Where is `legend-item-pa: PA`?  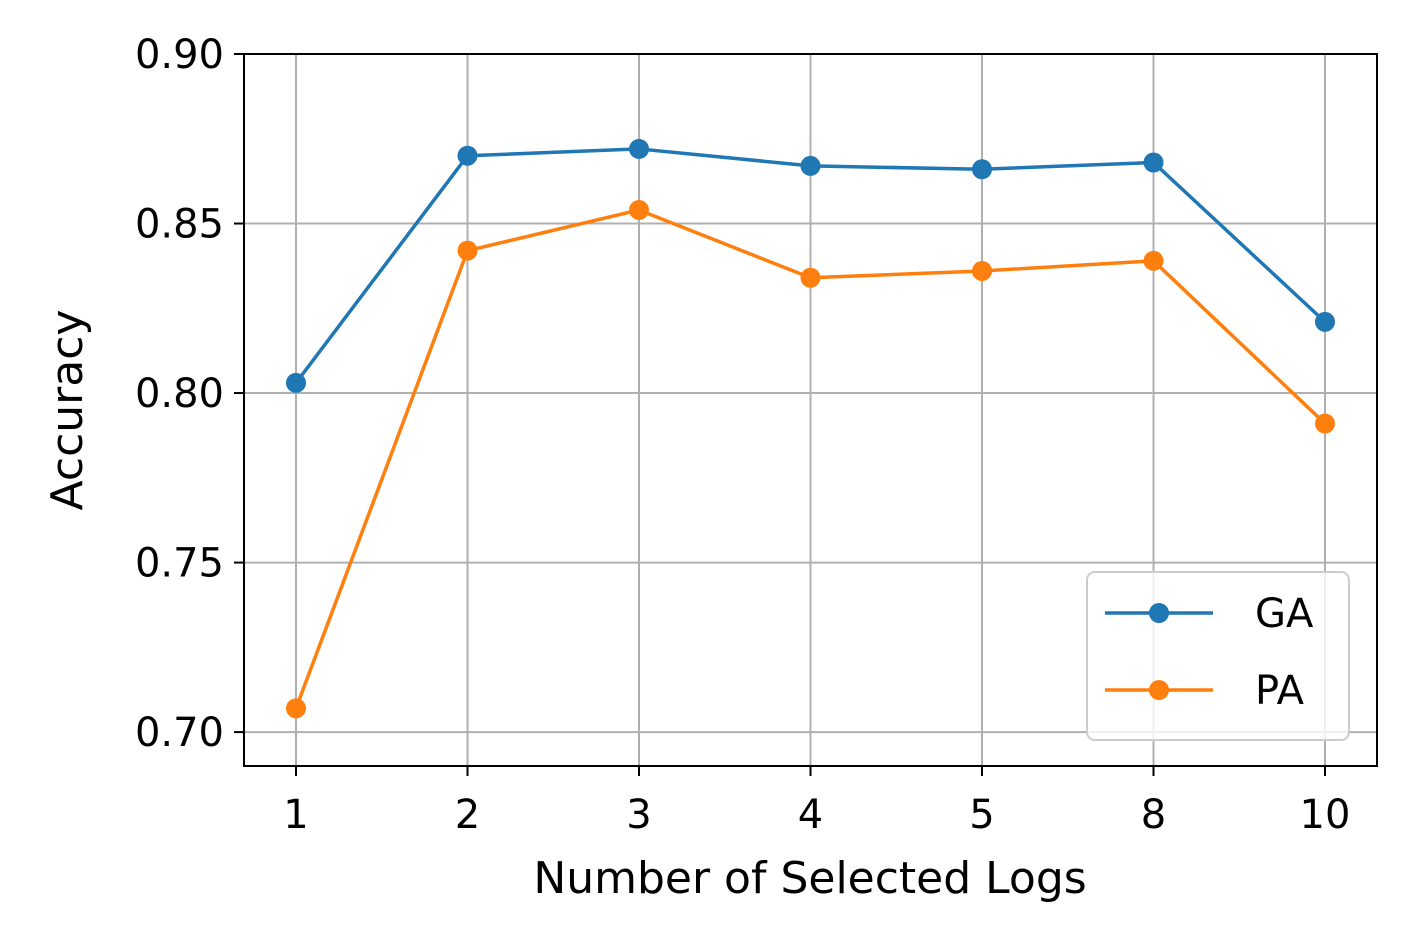 legend-item-pa: PA is located at coordinates (1205, 691).